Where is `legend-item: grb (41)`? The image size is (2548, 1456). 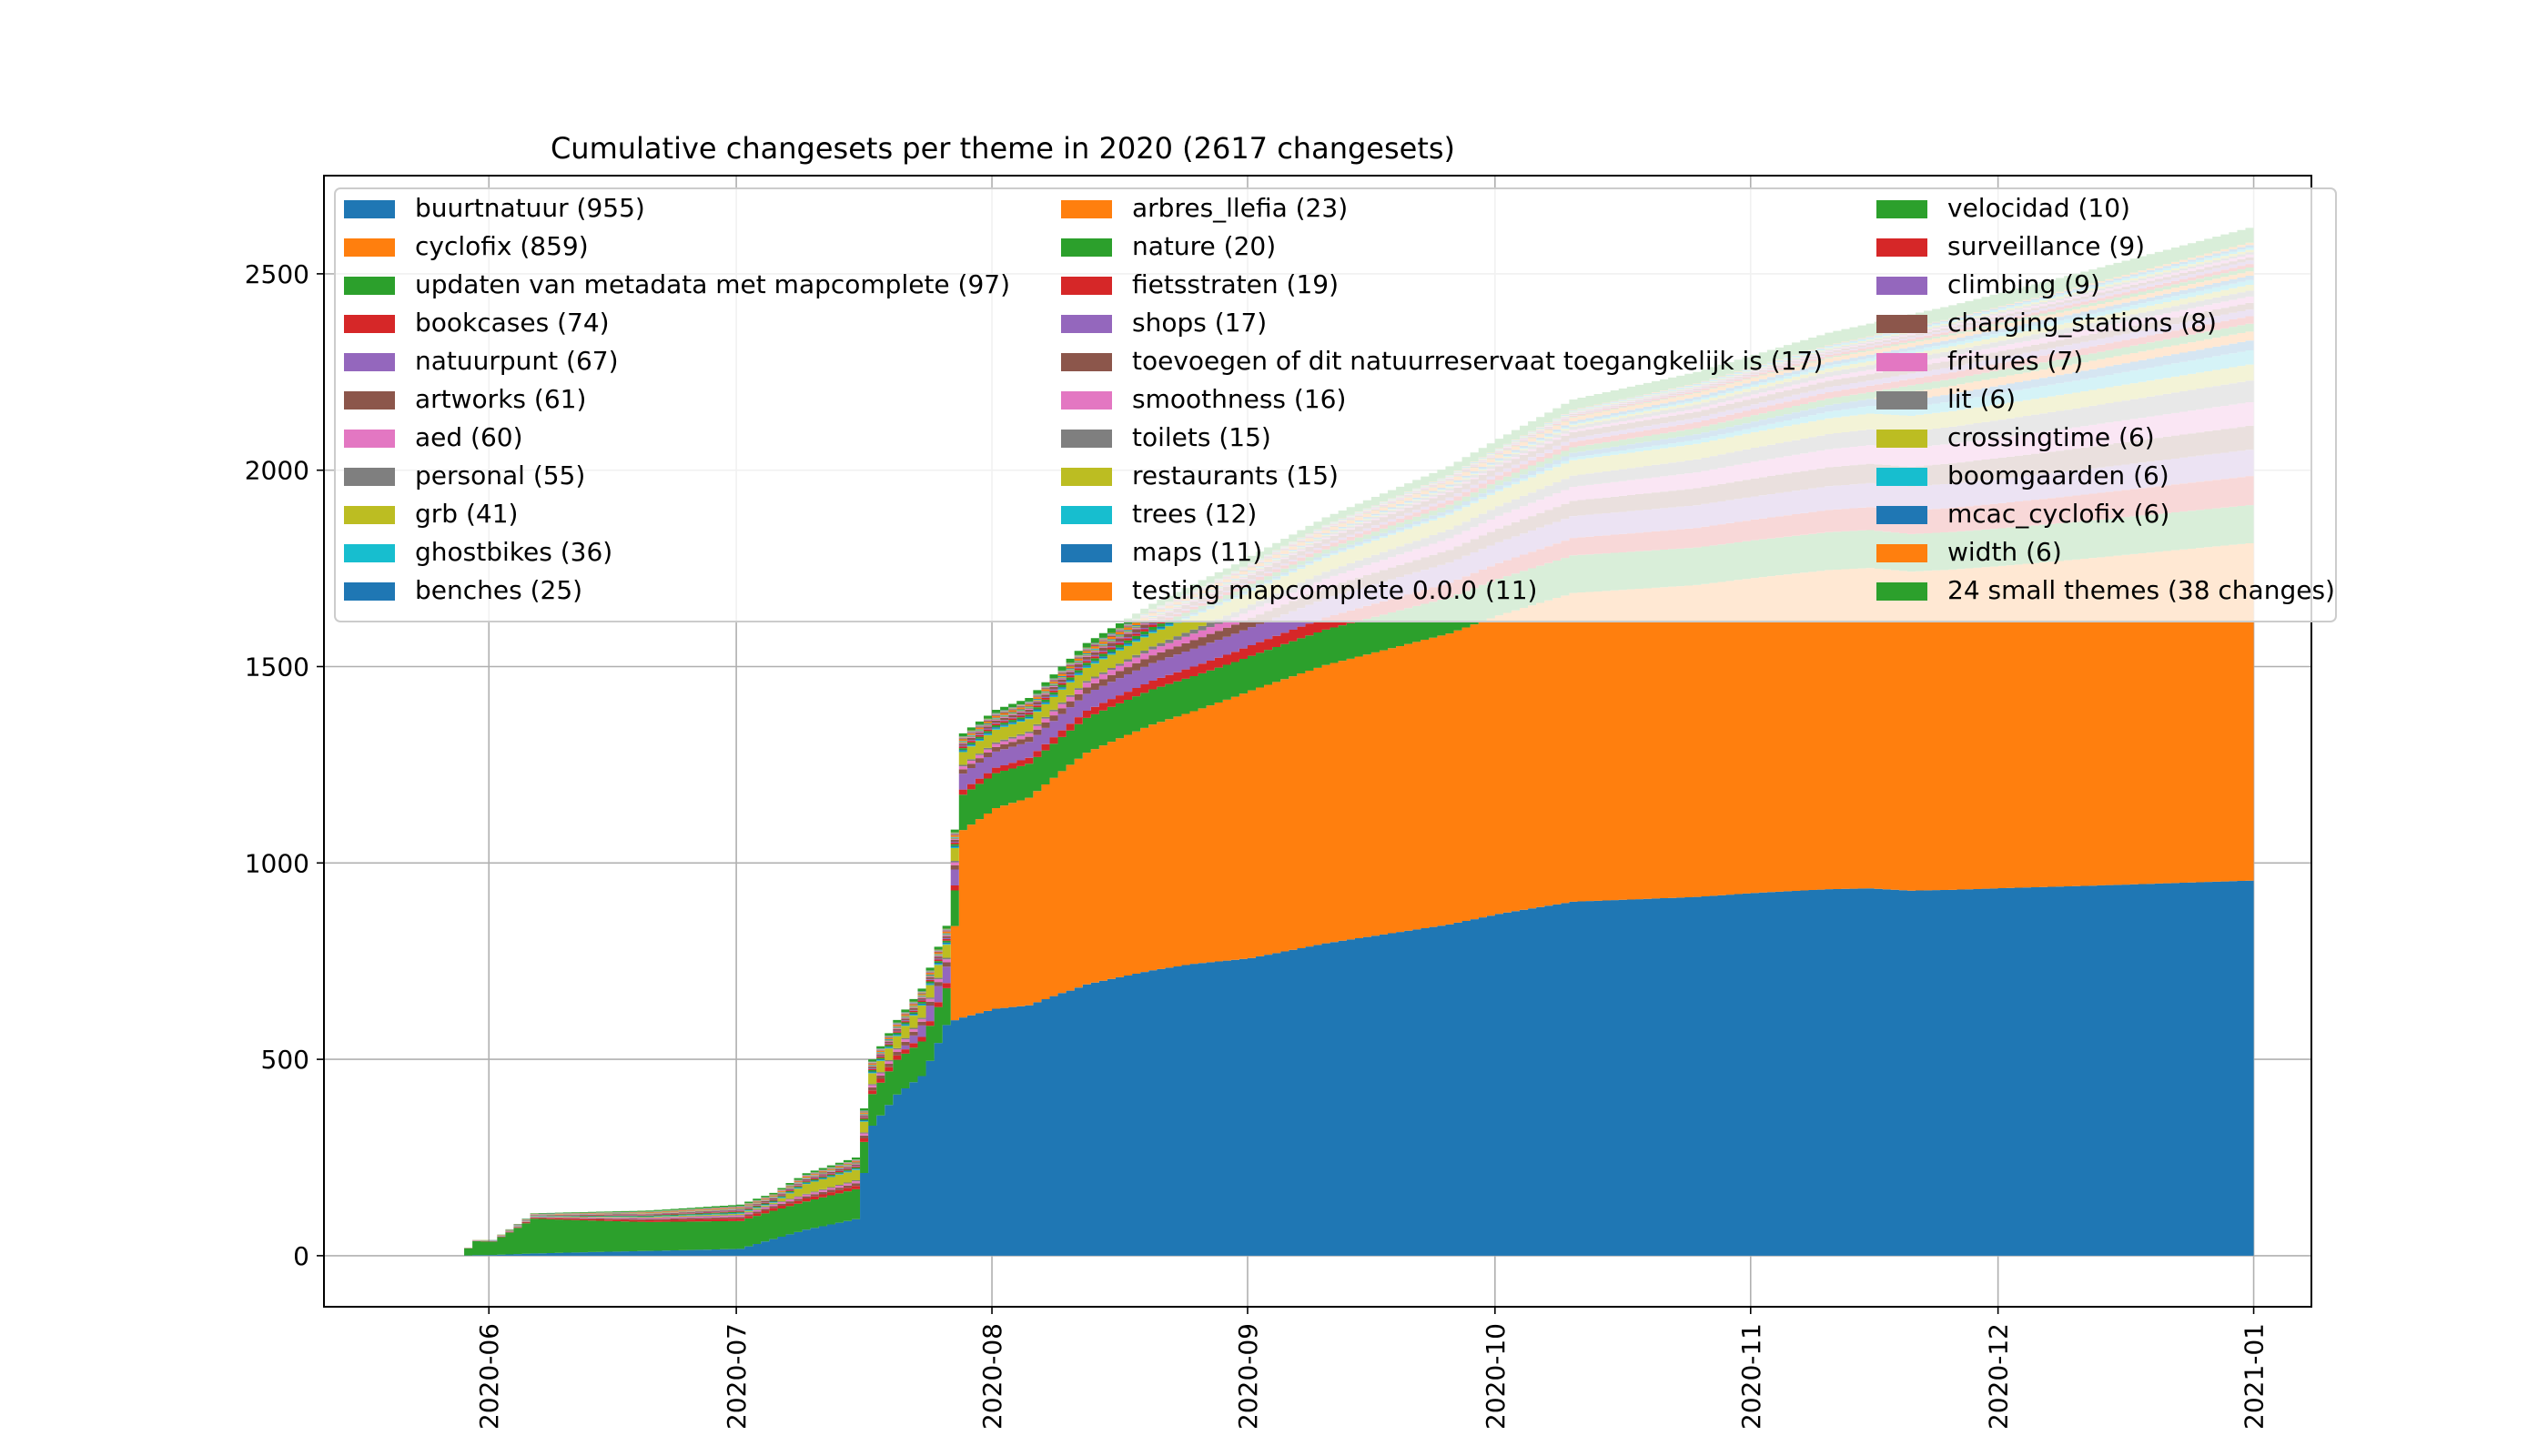
legend-item: grb (41) is located at coordinates (431, 514).